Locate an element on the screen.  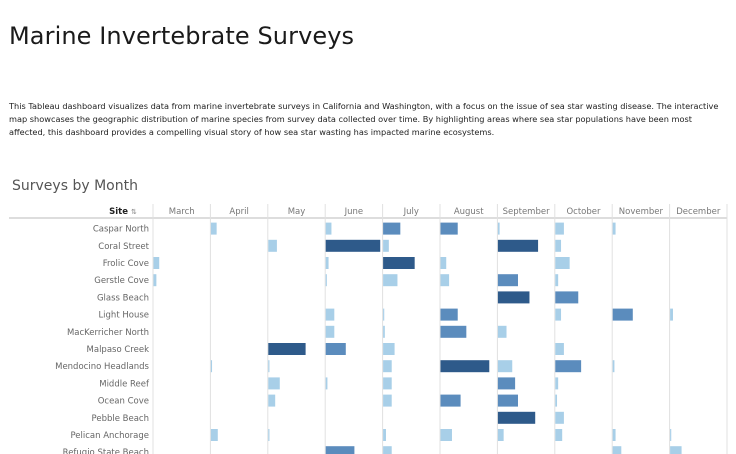
site-label: Gerstle Cove is located at coordinates (121, 281).